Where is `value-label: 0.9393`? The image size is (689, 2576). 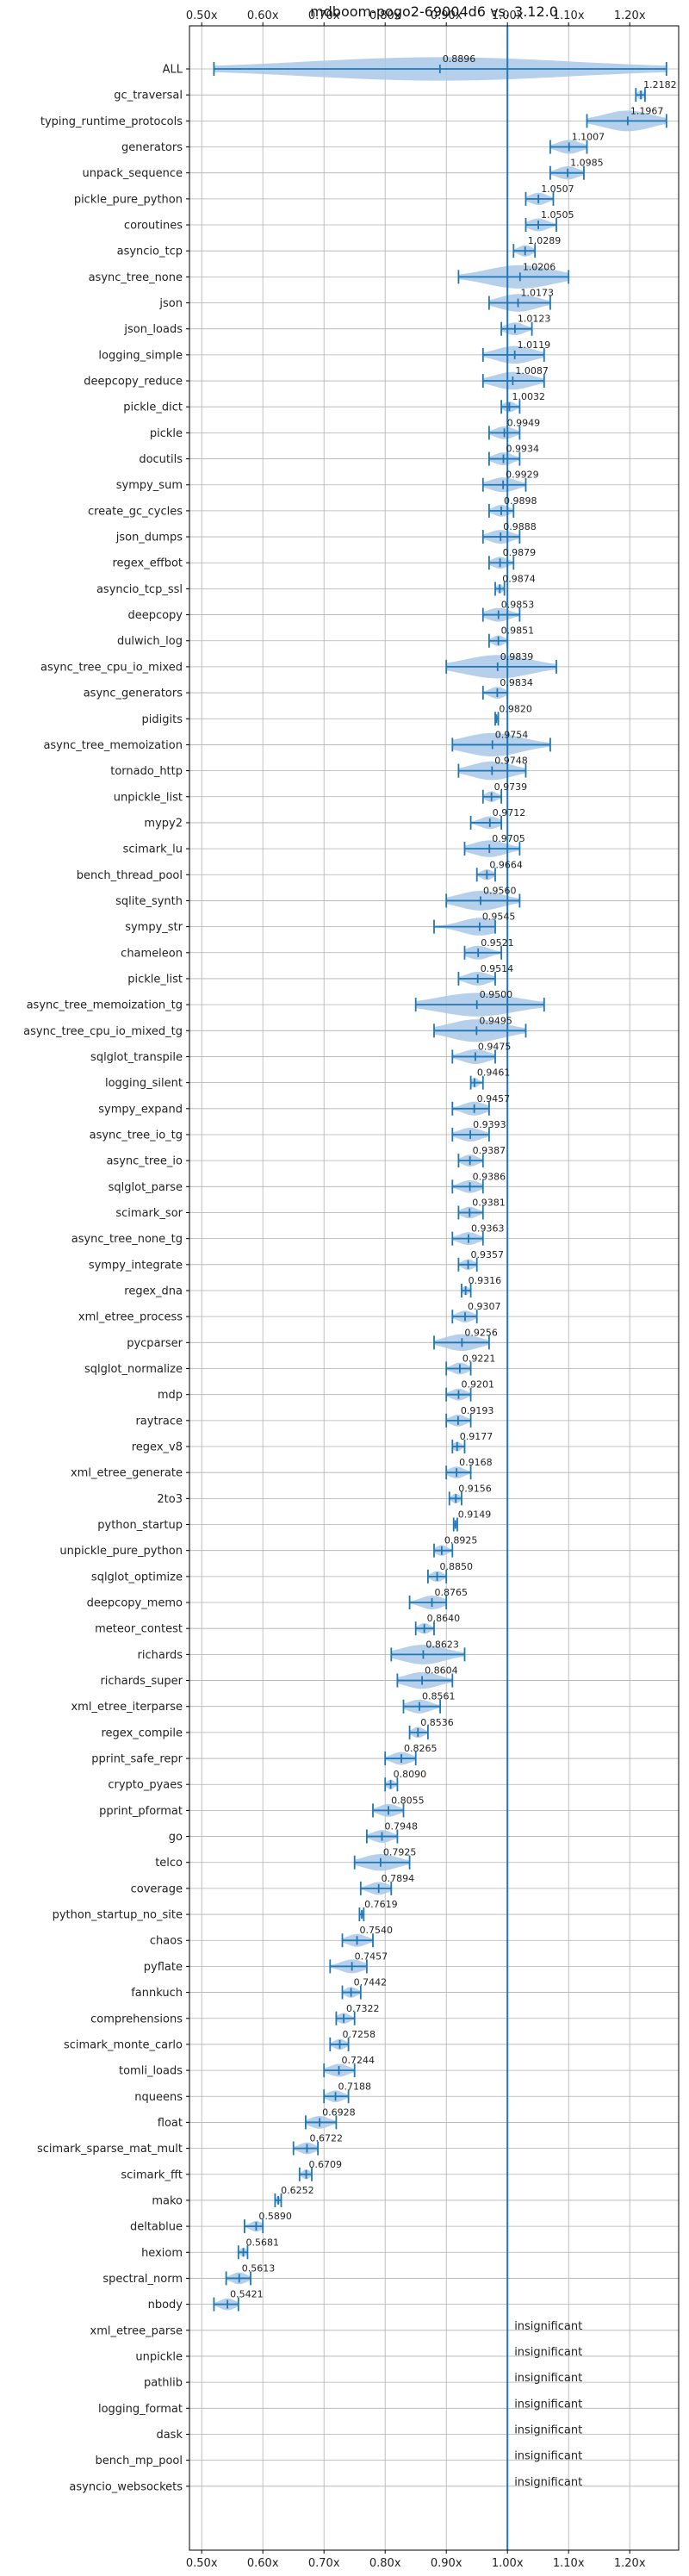 value-label: 0.9393 is located at coordinates (489, 1125).